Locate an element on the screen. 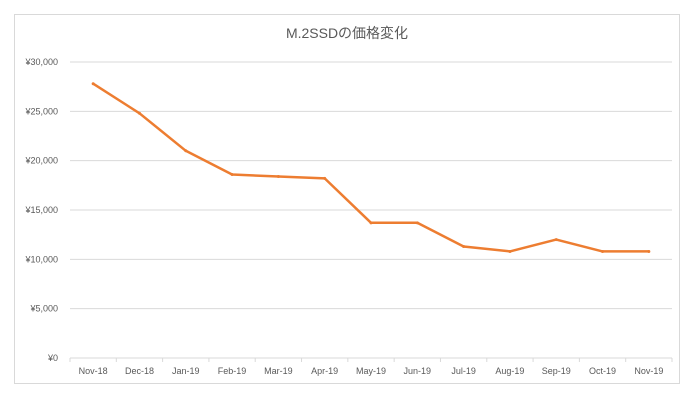 This screenshot has width=696, height=400. y-tick-label: ¥10,000 is located at coordinates (41, 259).